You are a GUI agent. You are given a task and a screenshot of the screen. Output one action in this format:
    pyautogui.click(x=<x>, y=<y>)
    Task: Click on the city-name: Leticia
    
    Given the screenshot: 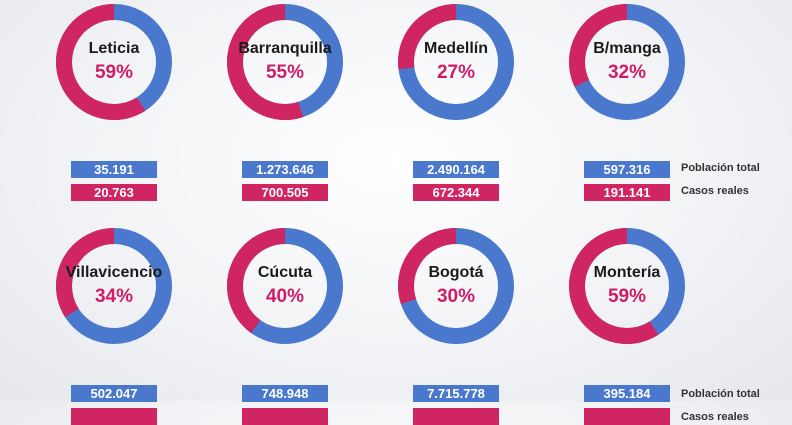 What is the action you would take?
    pyautogui.click(x=114, y=48)
    